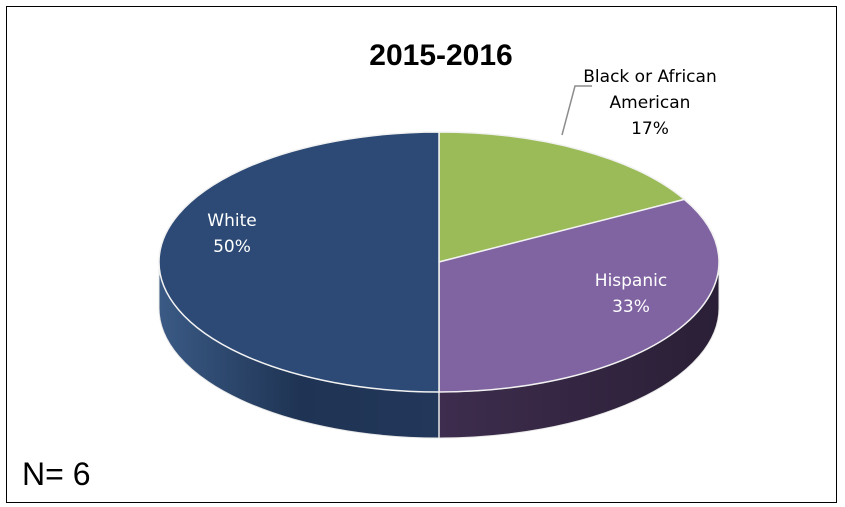  Describe the element at coordinates (440, 55) in the screenshot. I see `chart-title: 2015-2016` at that location.